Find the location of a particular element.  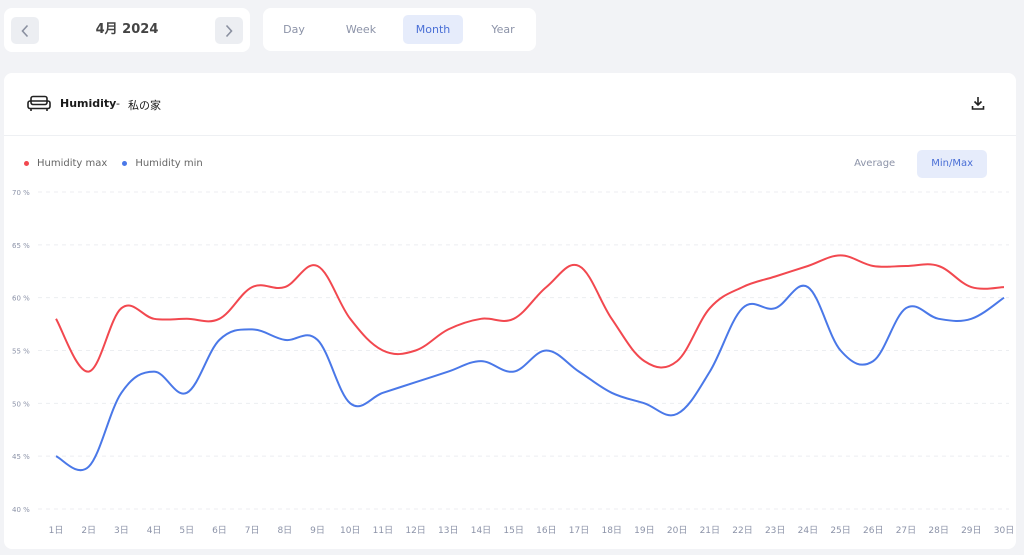

x-tick-label: 1日 is located at coordinates (56, 530).